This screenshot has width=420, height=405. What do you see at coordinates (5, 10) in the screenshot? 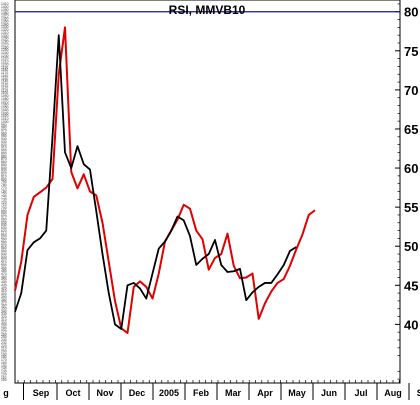
I see `left-scale-label: 1390` at bounding box center [5, 10].